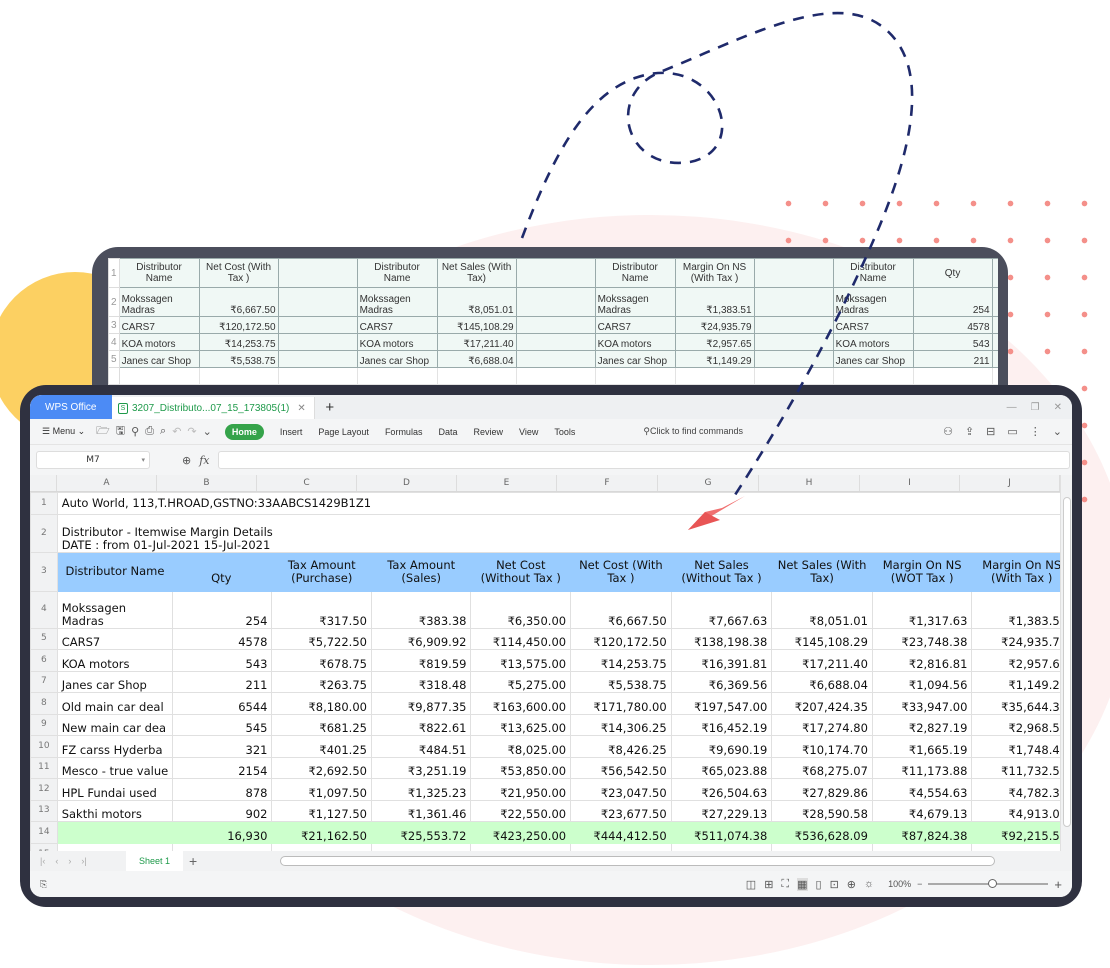  Describe the element at coordinates (1021, 832) in the screenshot. I see `total-cell: ₹92,215.59` at that location.